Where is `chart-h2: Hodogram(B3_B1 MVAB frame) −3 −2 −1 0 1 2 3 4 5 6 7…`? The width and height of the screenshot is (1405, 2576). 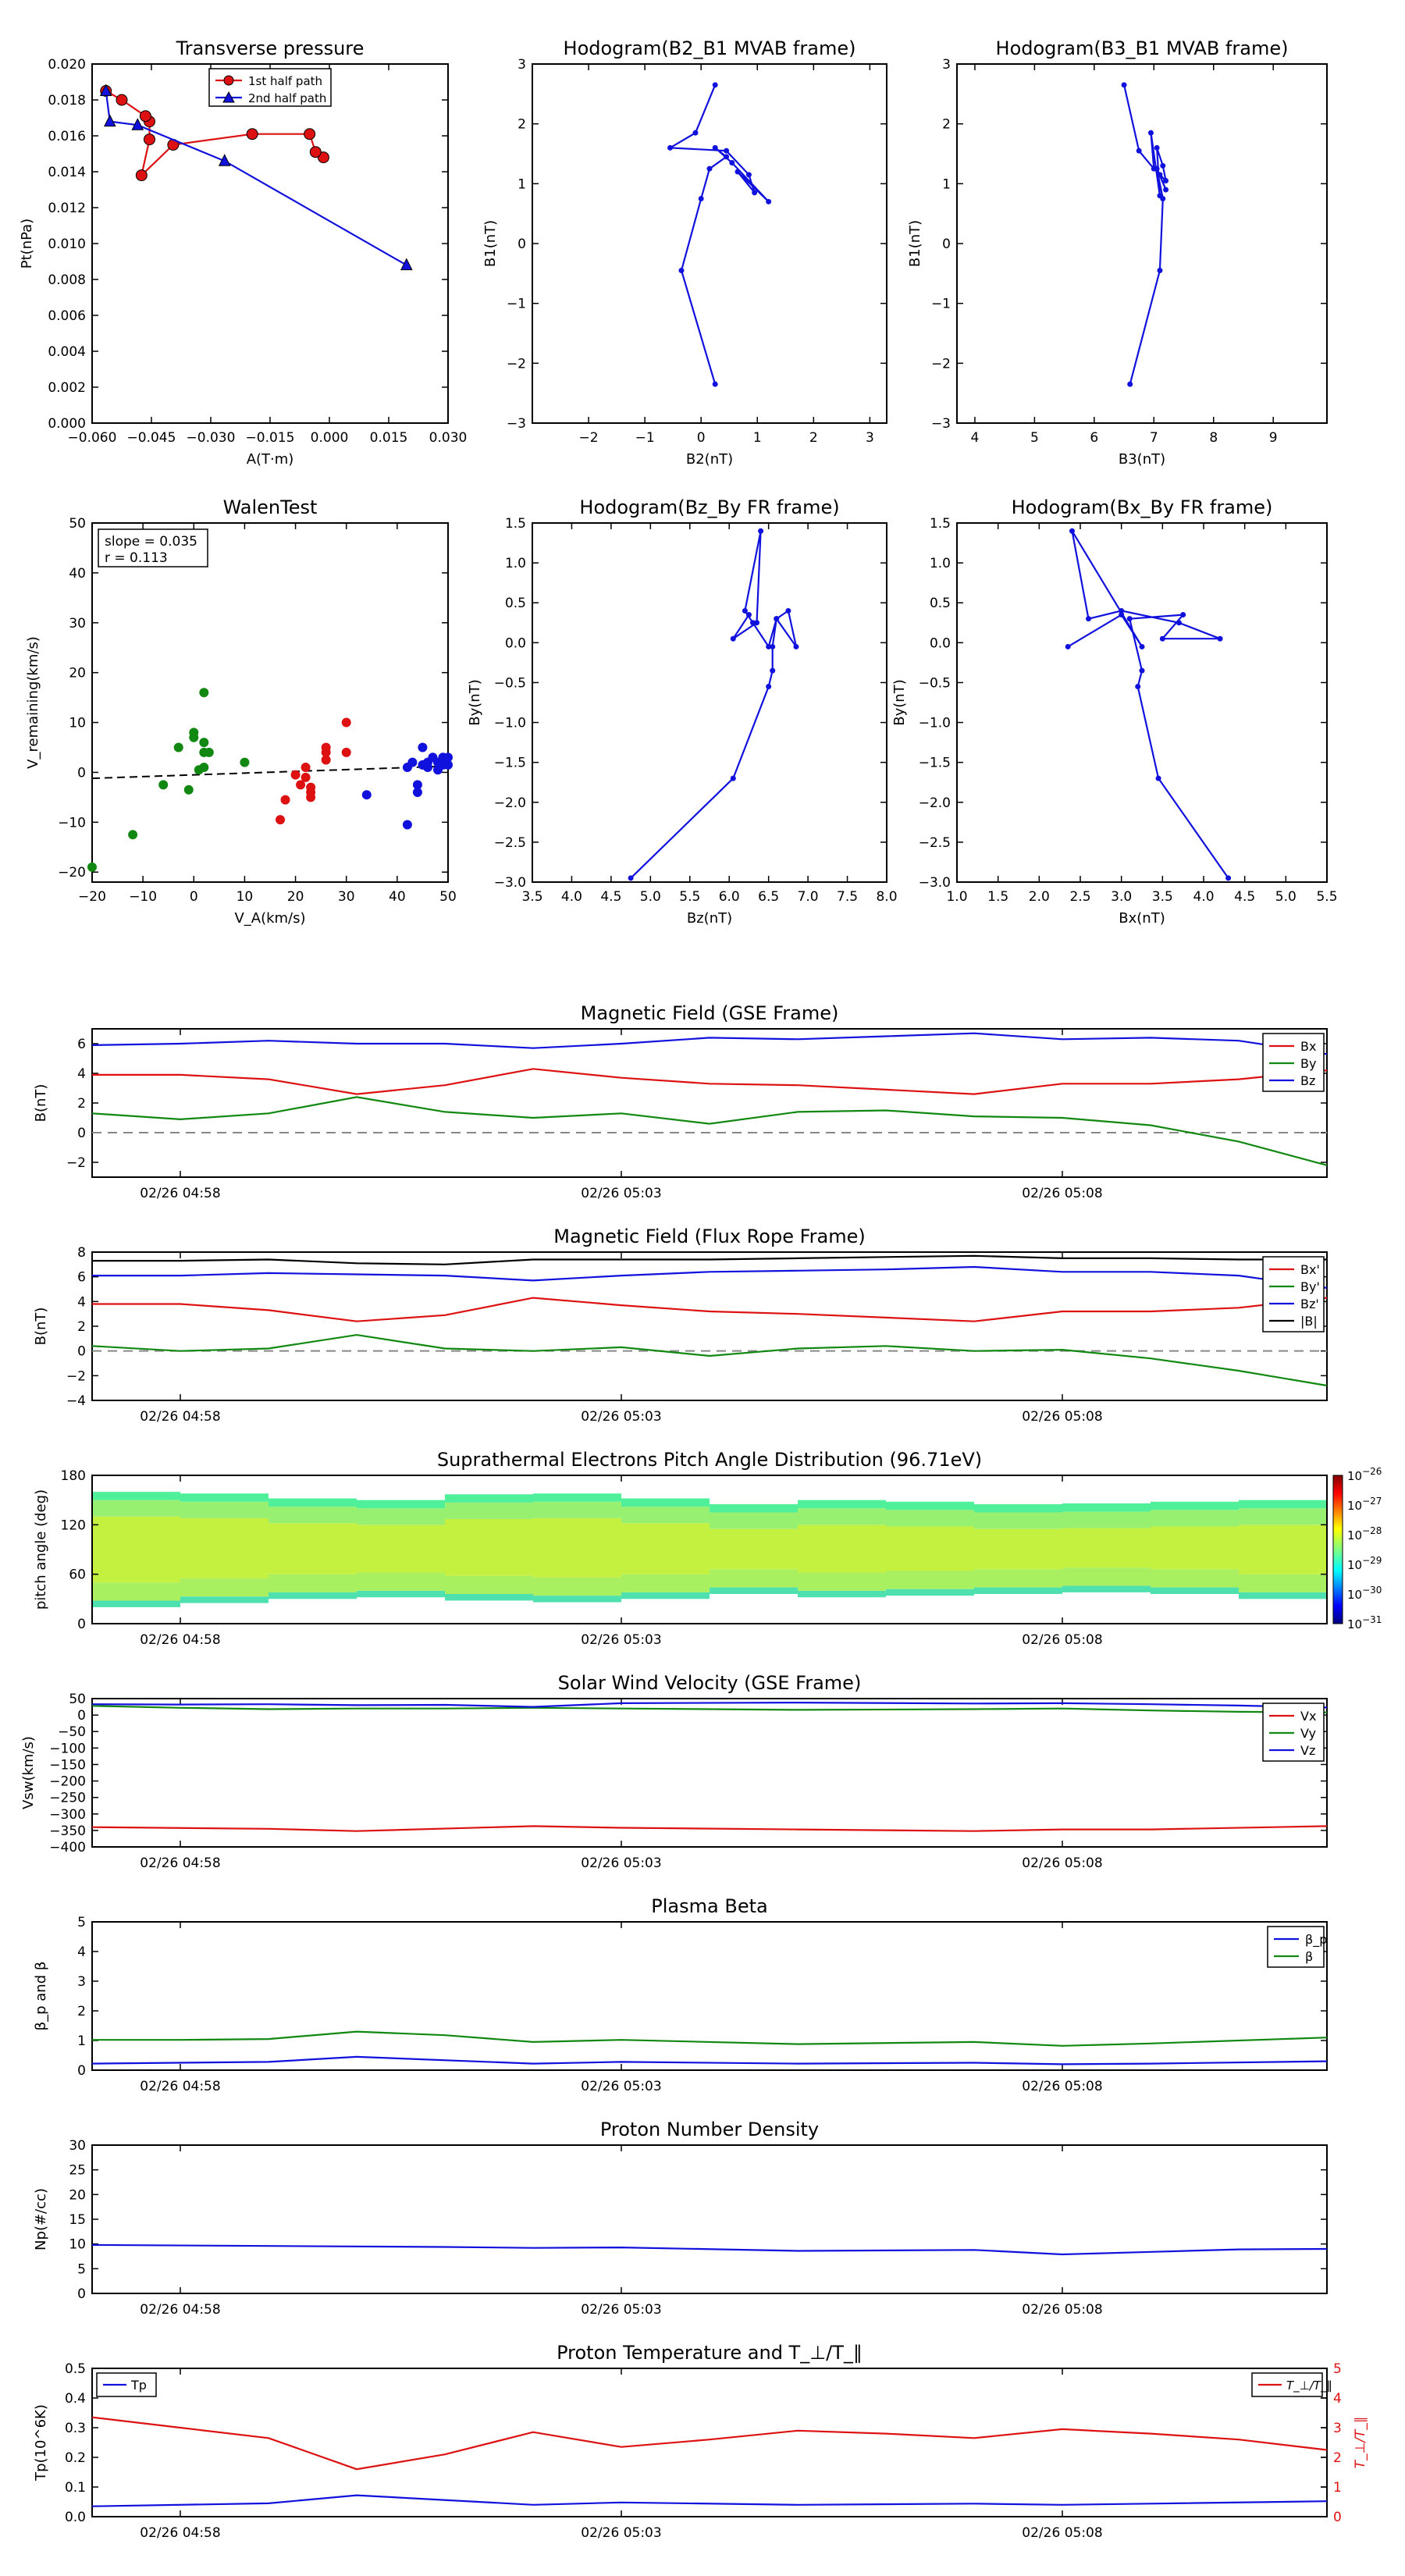
chart-h2: Hodogram(B3_B1 MVAB frame) −3 −2 −1 0 1 2 3 4 5 6 7… is located at coordinates (1117, 252).